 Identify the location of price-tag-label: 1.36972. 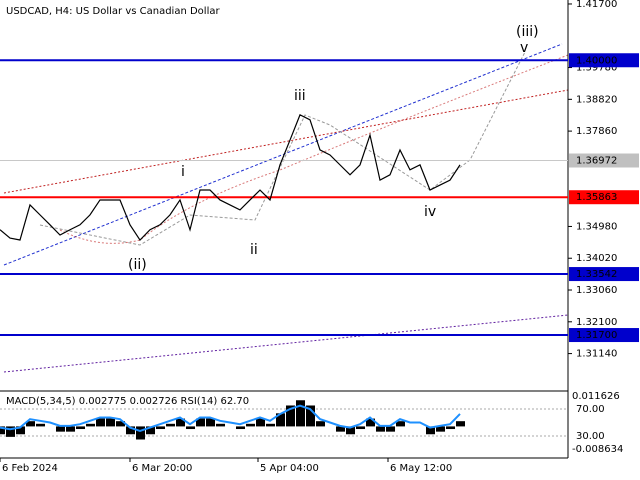
(596, 161).